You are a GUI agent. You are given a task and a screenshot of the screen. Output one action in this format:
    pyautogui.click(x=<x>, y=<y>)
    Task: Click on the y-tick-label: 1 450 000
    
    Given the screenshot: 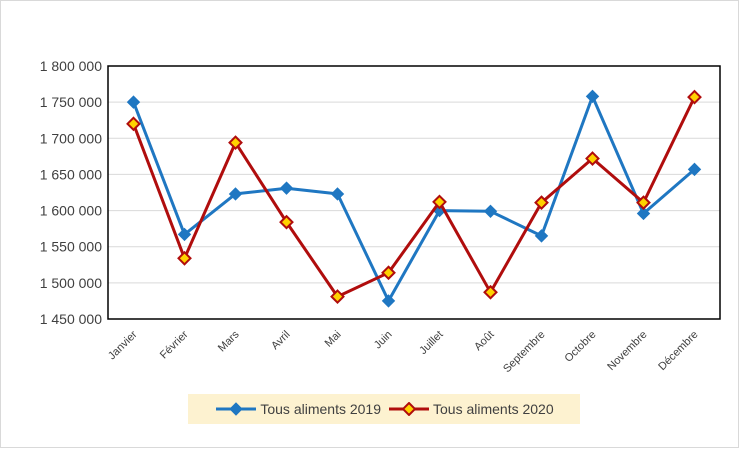 What is the action you would take?
    pyautogui.click(x=71, y=319)
    